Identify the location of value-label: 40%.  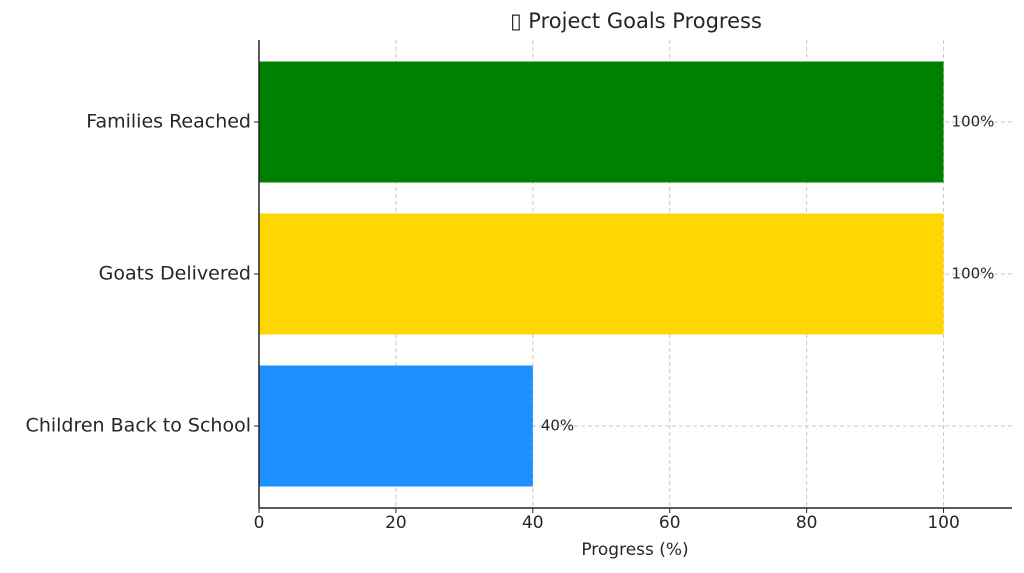
(557, 426).